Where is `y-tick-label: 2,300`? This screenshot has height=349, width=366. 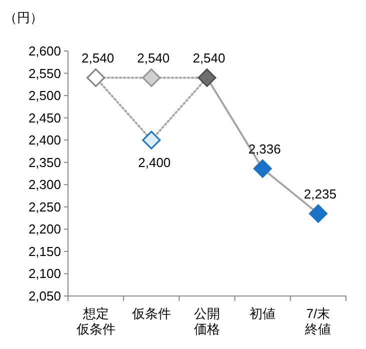 y-tick-label: 2,300 is located at coordinates (44, 184).